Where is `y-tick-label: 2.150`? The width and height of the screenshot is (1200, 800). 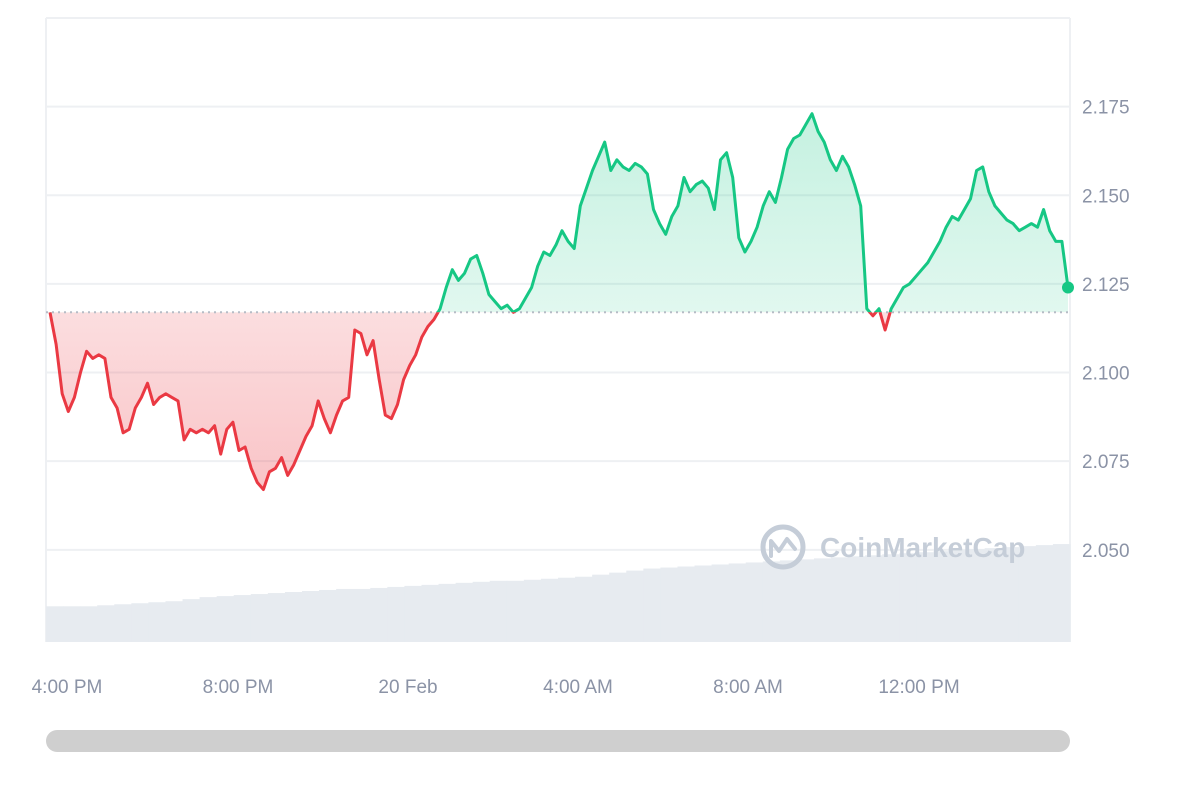
y-tick-label: 2.150 is located at coordinates (1106, 196).